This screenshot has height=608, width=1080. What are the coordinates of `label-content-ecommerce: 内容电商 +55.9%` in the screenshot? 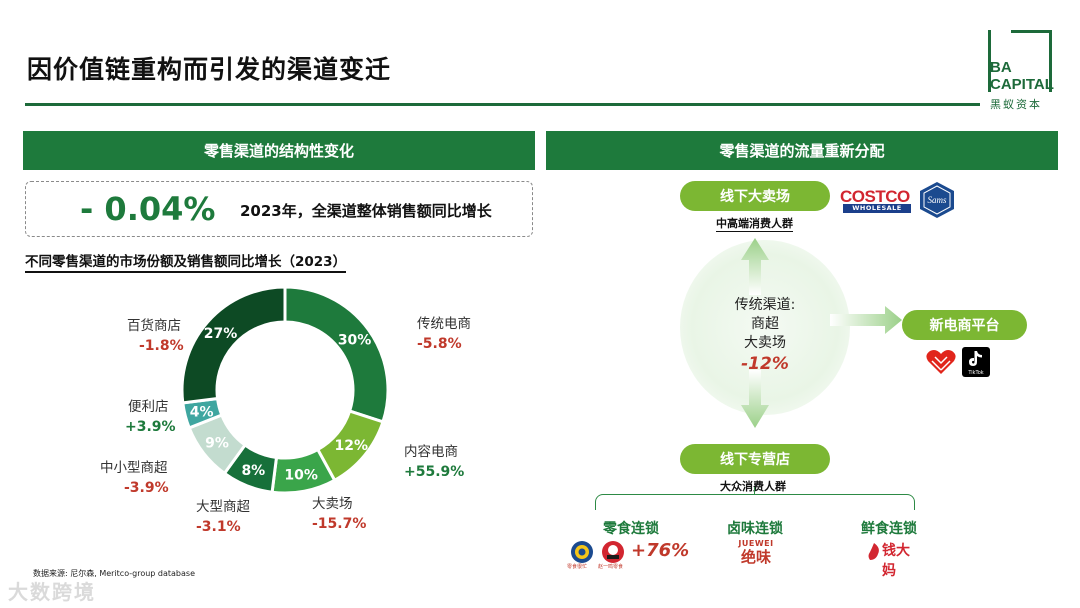 It's located at (434, 462).